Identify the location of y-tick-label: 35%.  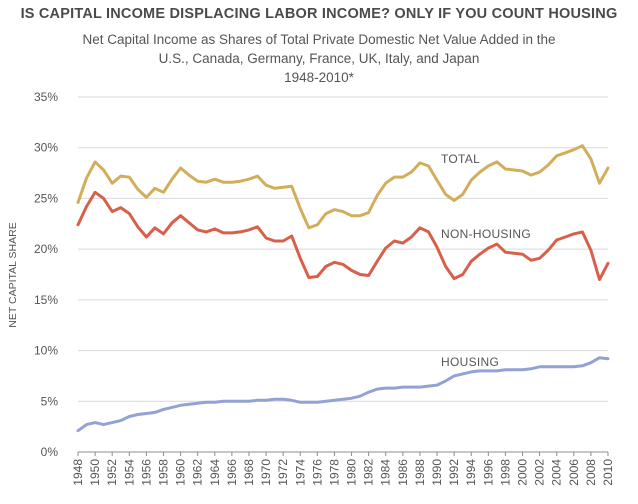
(46, 97).